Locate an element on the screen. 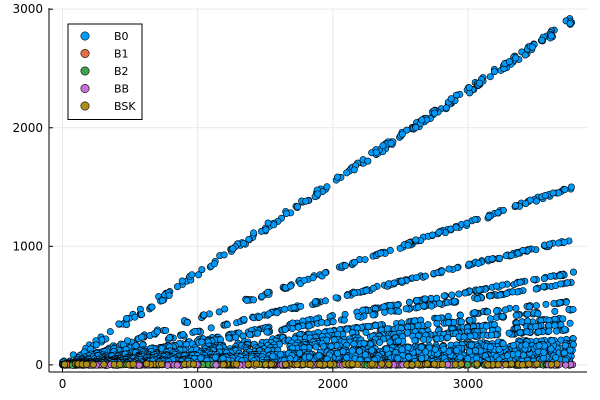 The width and height of the screenshot is (600, 400). legend-marker-bsk is located at coordinates (85, 106).